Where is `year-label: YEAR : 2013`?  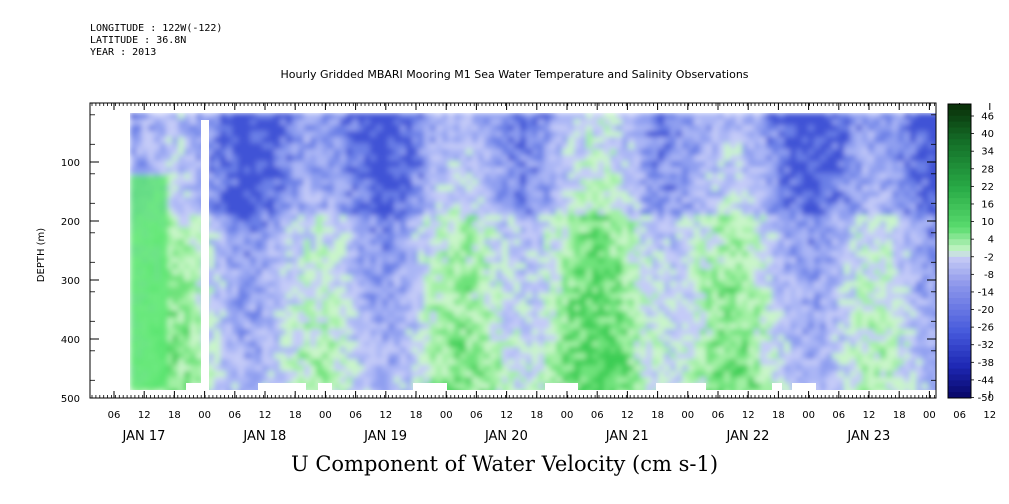
year-label: YEAR : 2013 is located at coordinates (123, 52).